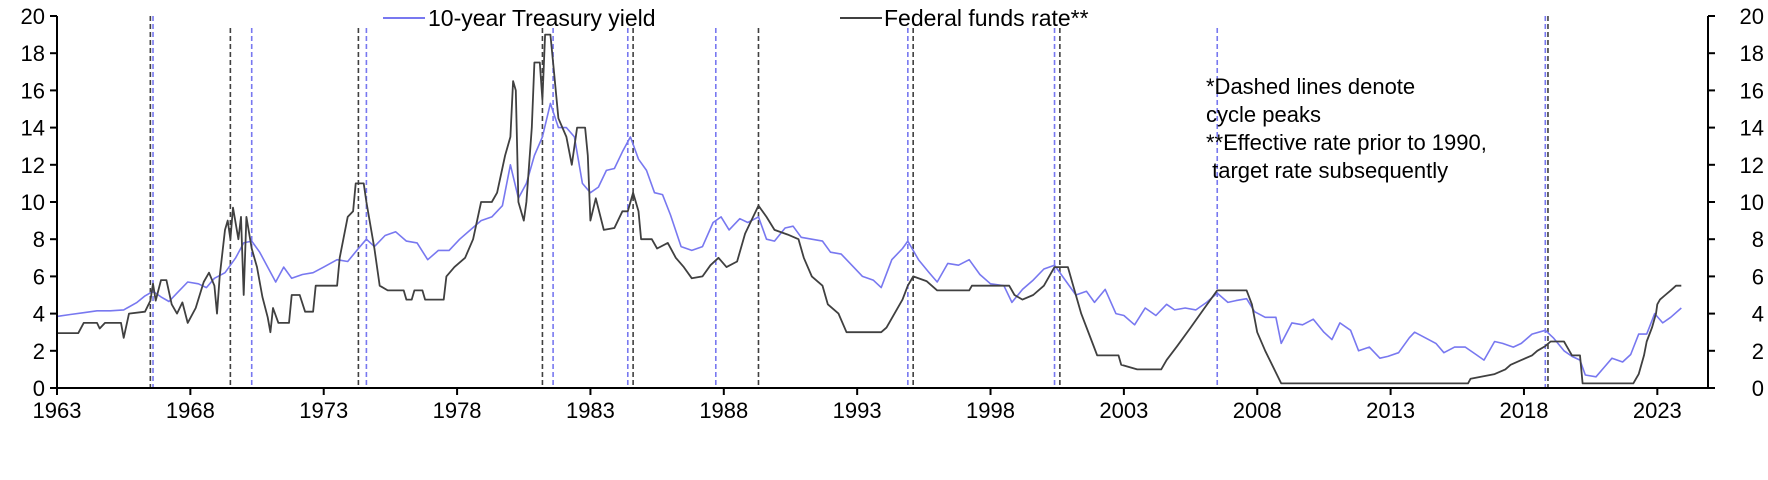 This screenshot has height=480, width=1768. I want to click on y-tick-label-left: 6, so click(39, 276).